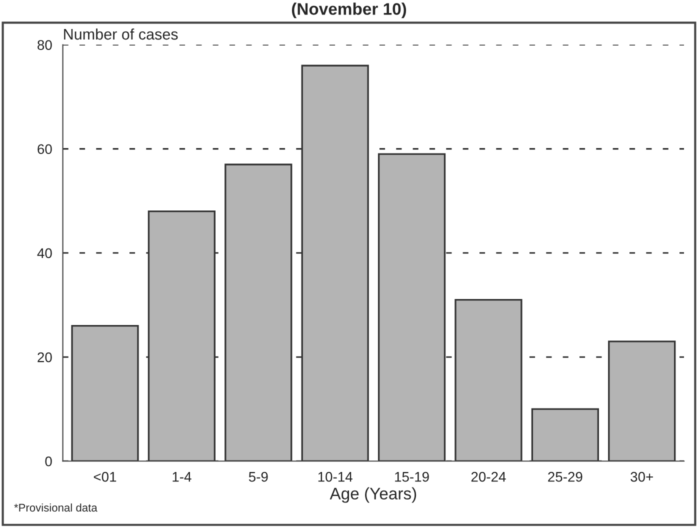  What do you see at coordinates (48, 461) in the screenshot?
I see `y-tick-label: 0` at bounding box center [48, 461].